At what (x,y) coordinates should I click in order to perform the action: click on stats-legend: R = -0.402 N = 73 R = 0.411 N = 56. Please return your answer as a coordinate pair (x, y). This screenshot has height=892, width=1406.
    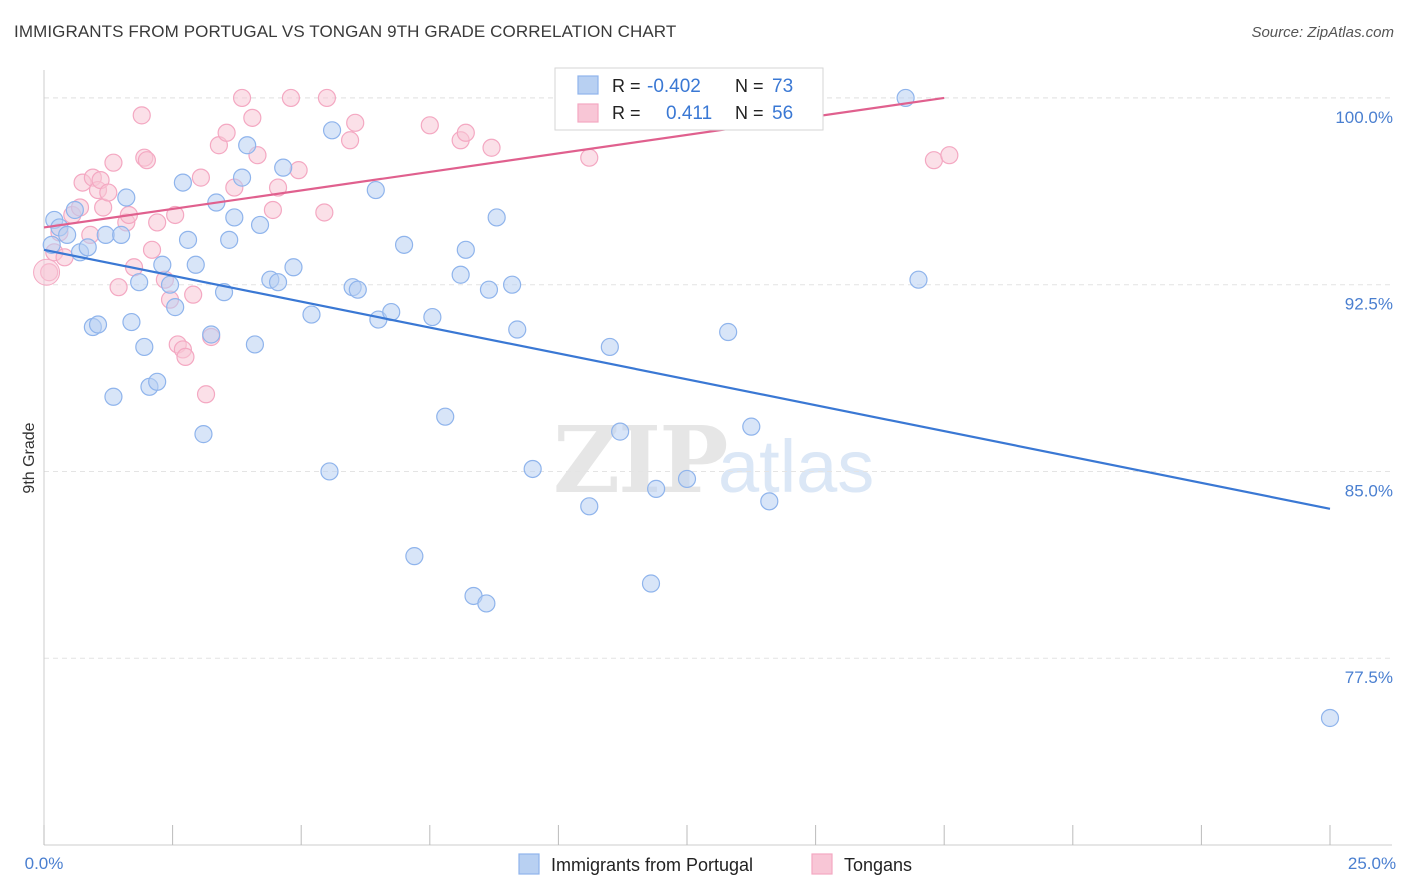
    Looking at the image, I should click on (689, 99).